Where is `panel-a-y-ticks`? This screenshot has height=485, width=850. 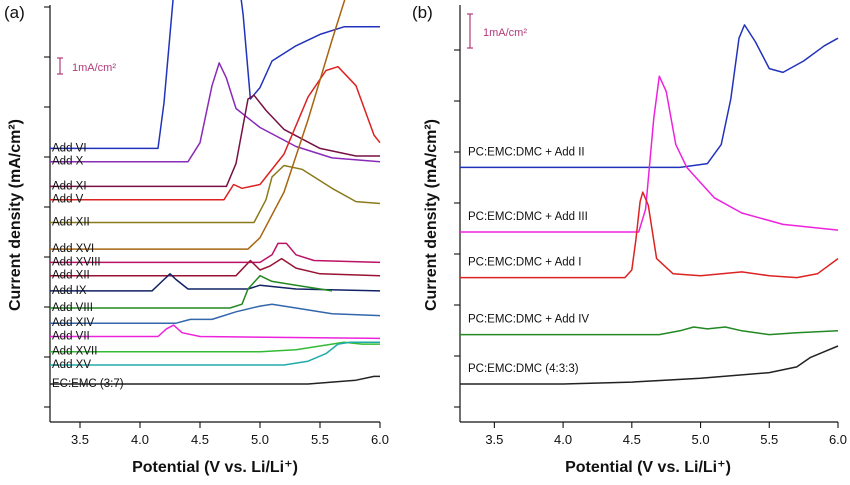
panel-a-y-ticks is located at coordinates (47, 207).